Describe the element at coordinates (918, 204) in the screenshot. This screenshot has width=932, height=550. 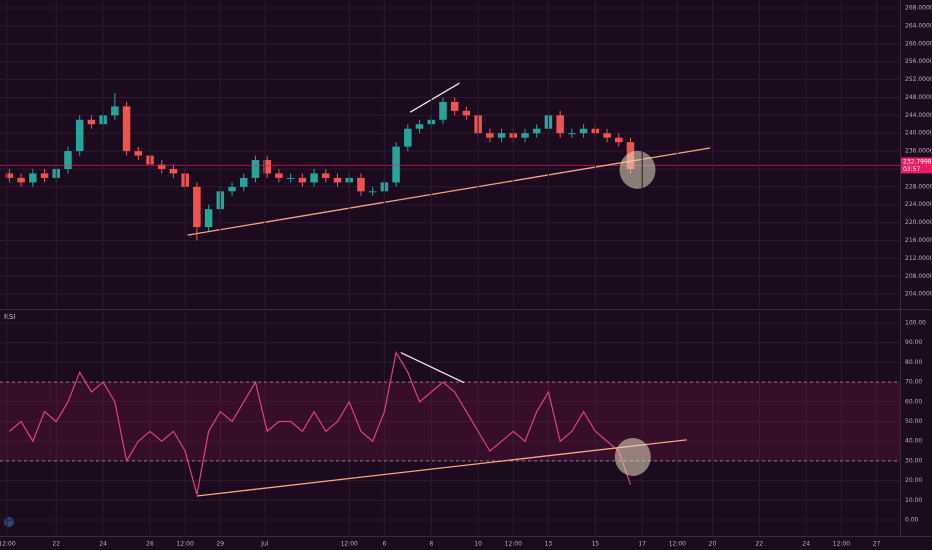
I see `y-tick-label: 224.000000` at that location.